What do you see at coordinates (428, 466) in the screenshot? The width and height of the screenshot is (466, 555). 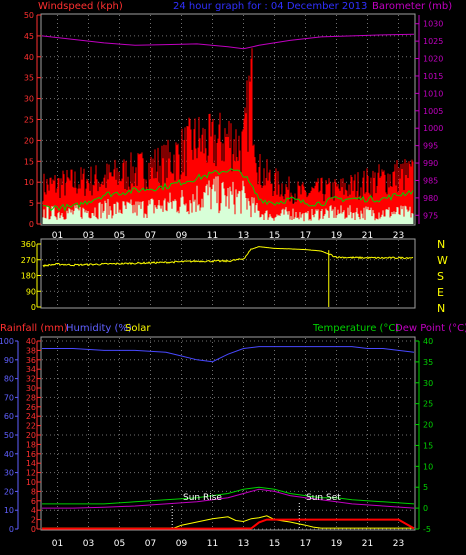 I see `temperature-tick-label: 10` at bounding box center [428, 466].